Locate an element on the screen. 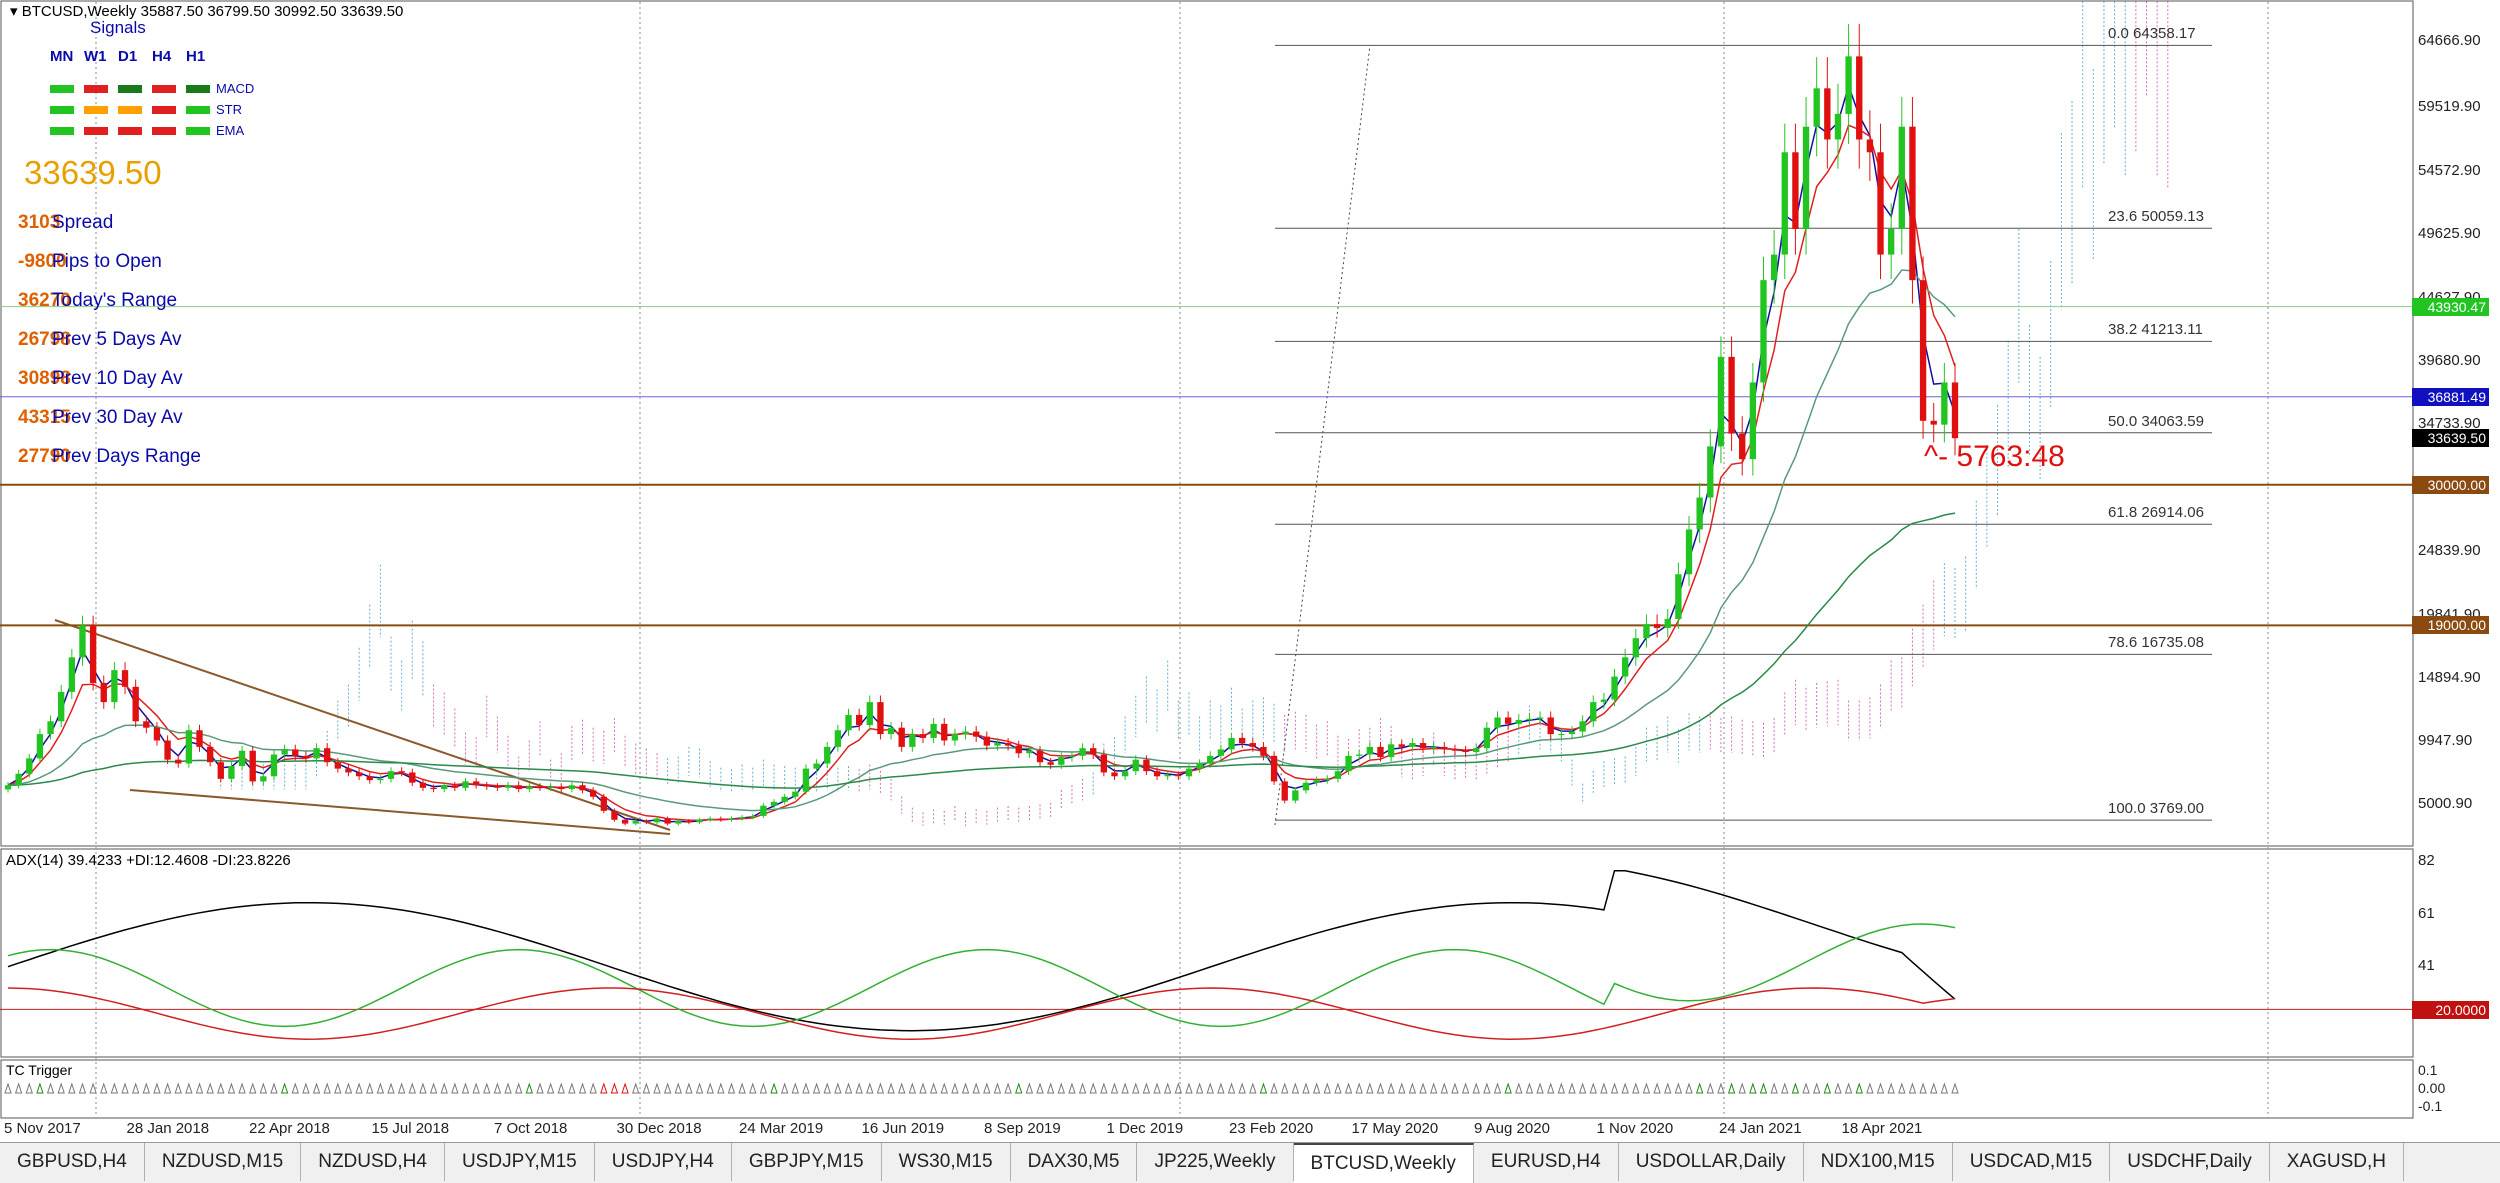 This screenshot has height=1183, width=2500. fib-label: 23.6 50059.13 is located at coordinates (2156, 217).